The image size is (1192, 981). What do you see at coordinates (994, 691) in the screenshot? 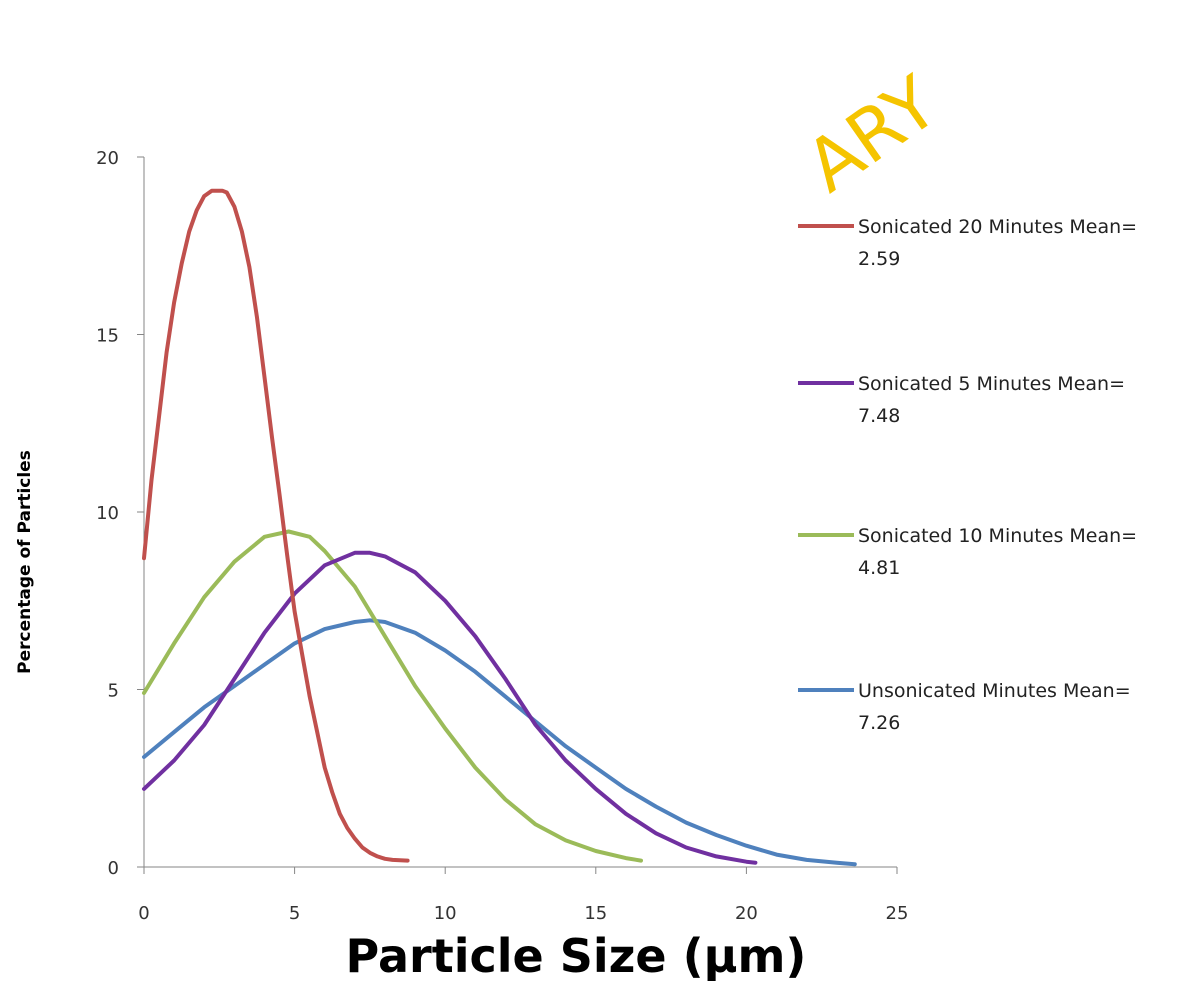
I see `legend-label: Unsonicated Minutes Mean=` at bounding box center [994, 691].